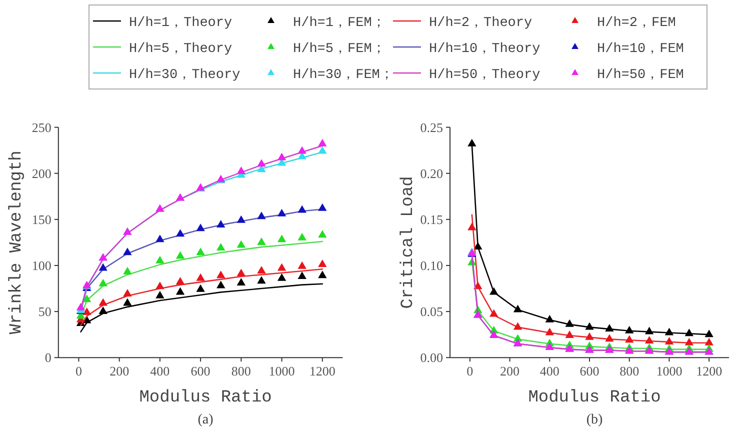 This screenshot has width=733, height=429. Describe the element at coordinates (343, 75) in the screenshot. I see `legend-label: H/h=30，FEM；` at that location.